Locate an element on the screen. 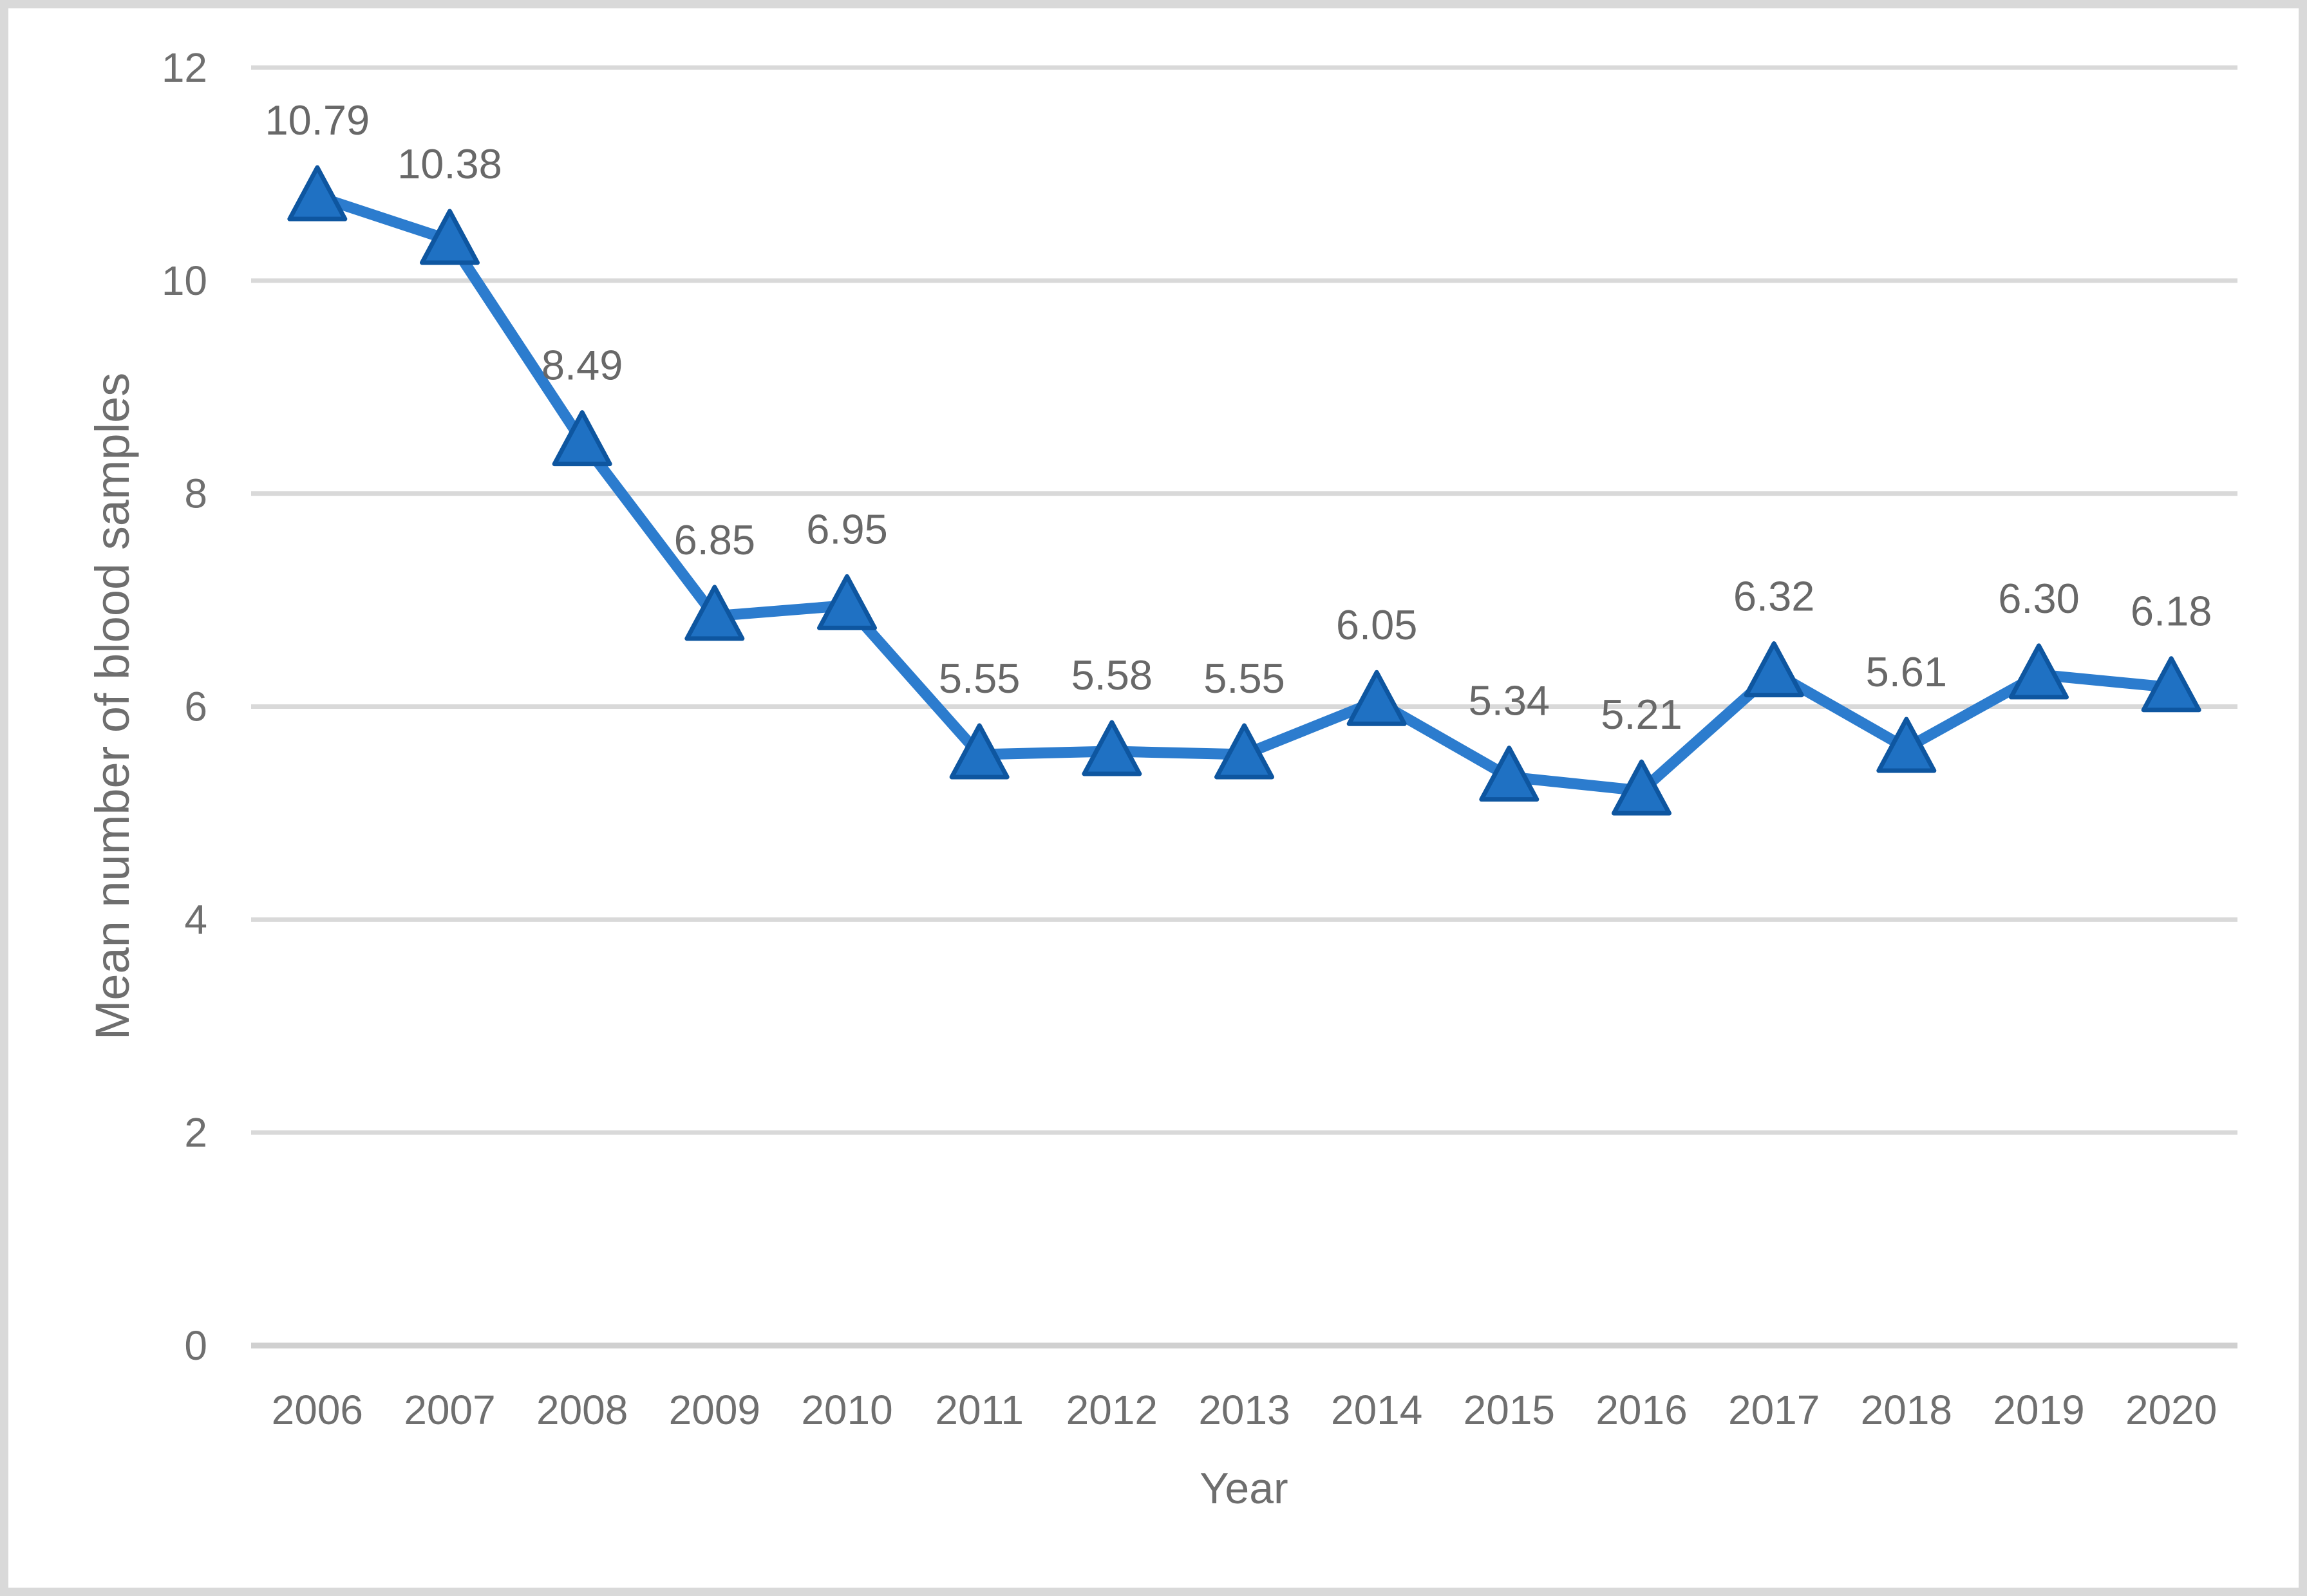 The width and height of the screenshot is (2307, 1596). y-axis-tick-labels: 0 2 4 6 8 10 12 is located at coordinates (185, 706).